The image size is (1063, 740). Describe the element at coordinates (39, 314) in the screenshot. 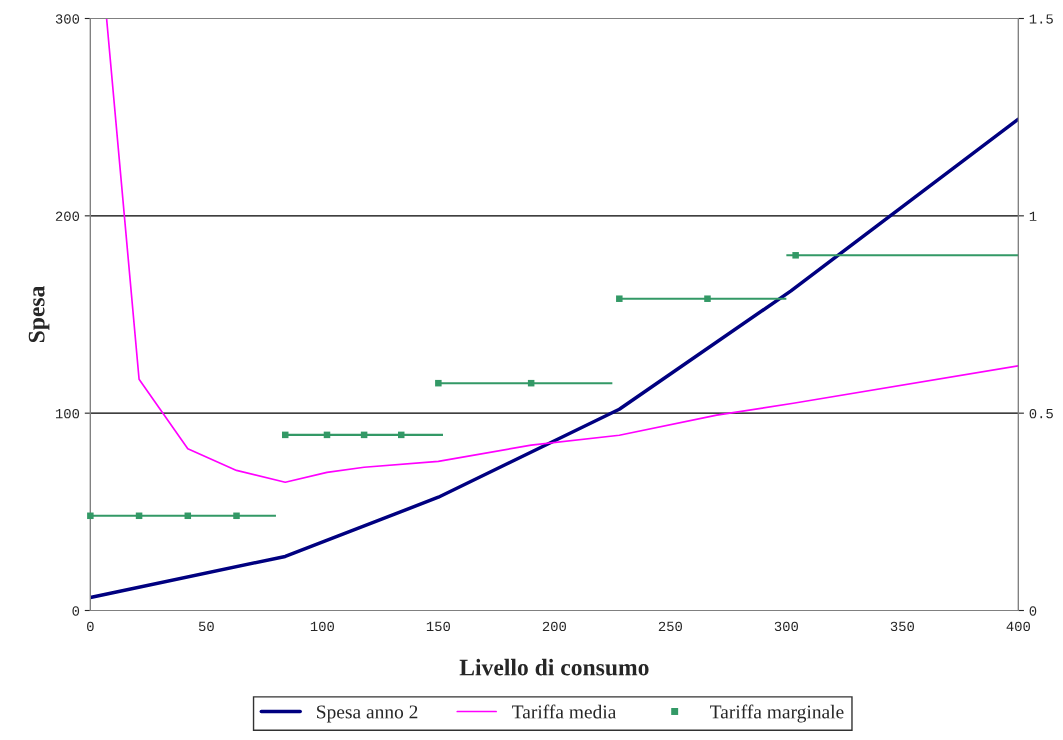

I see `y-axis-title: Spesa` at that location.